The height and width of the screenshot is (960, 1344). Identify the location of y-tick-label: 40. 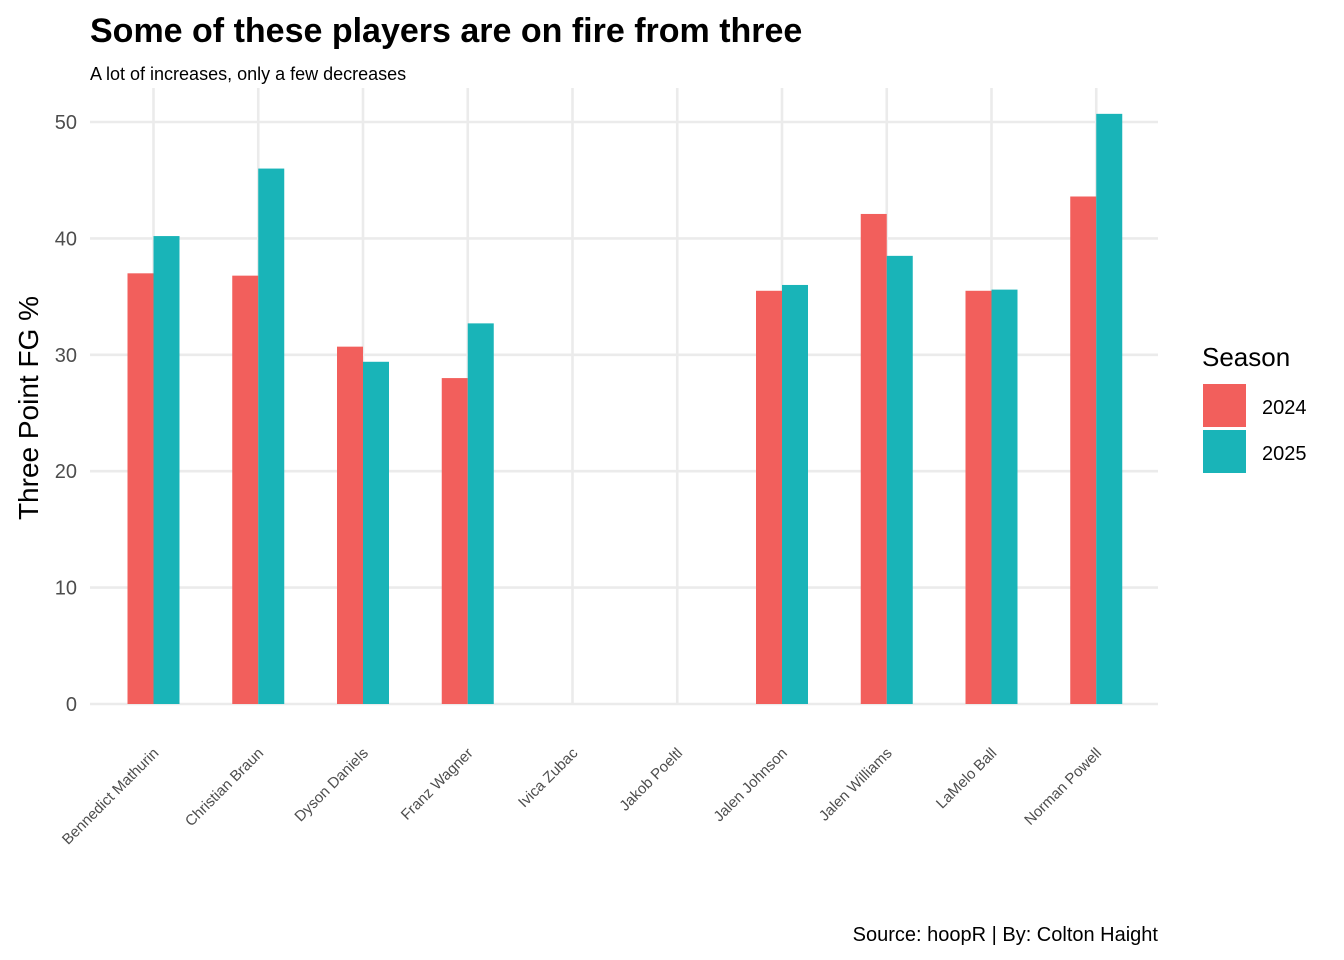
(66, 239).